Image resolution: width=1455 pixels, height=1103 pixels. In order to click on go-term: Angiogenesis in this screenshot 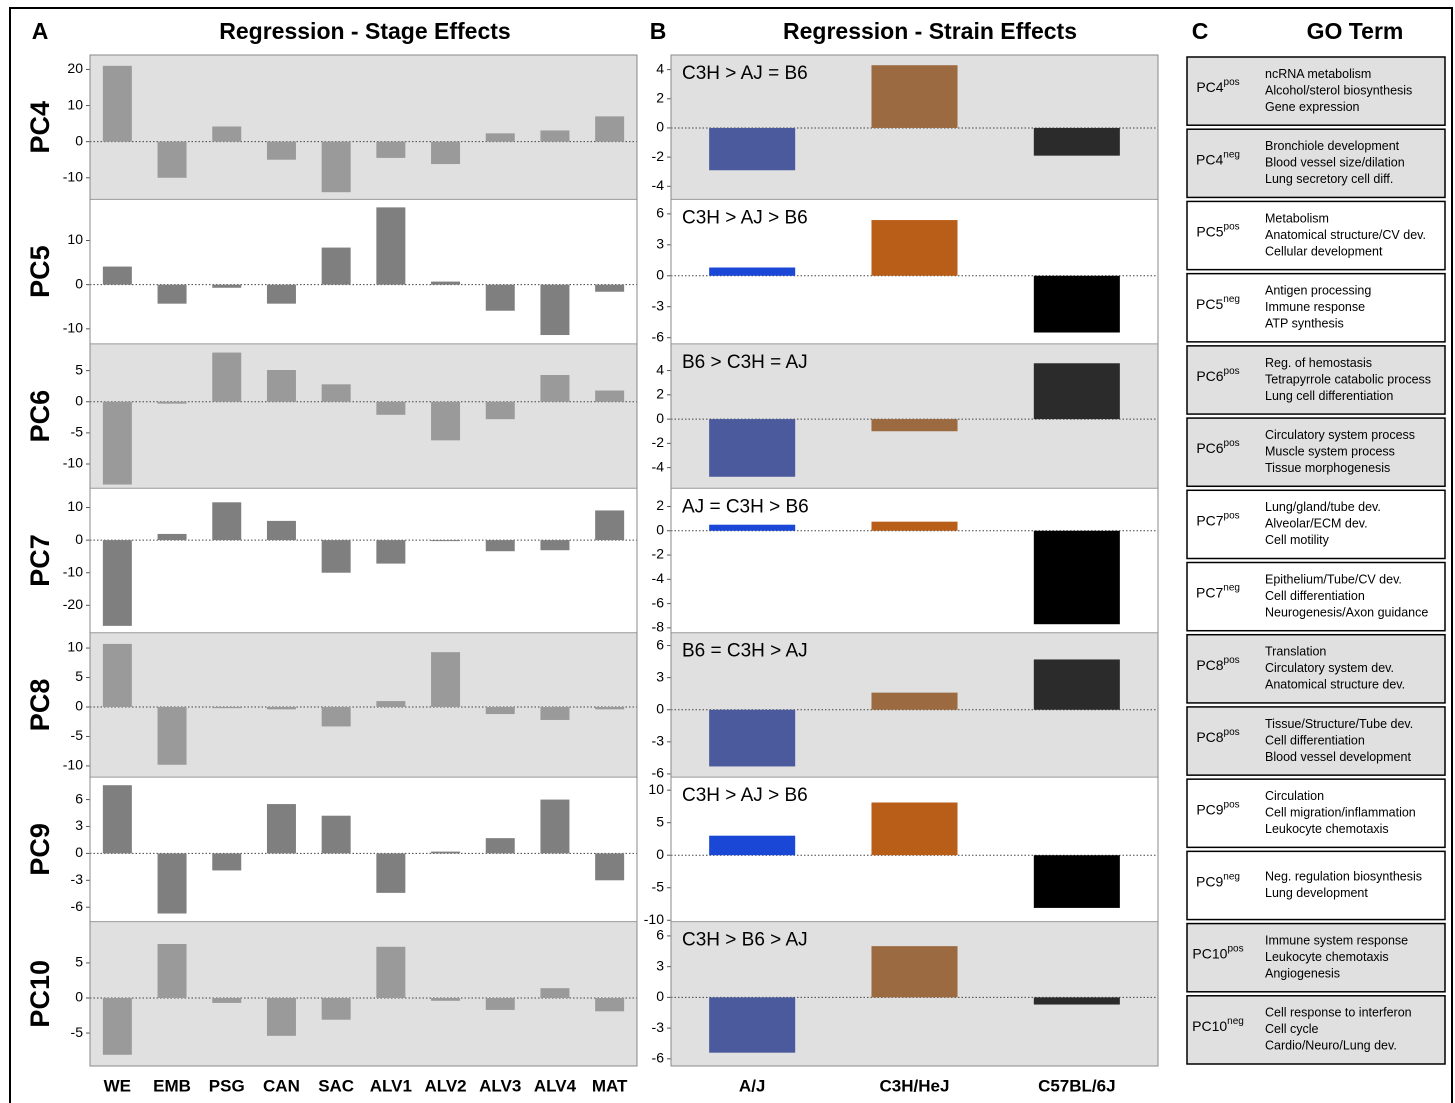, I will do `click(1302, 973)`.